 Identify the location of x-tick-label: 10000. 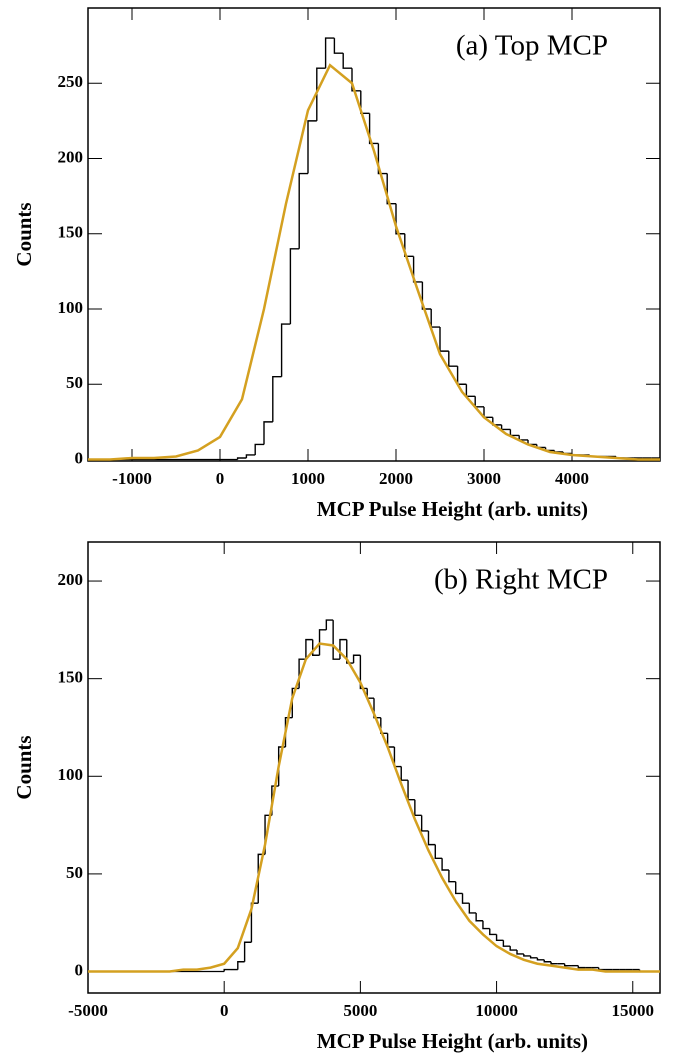
(496, 1010).